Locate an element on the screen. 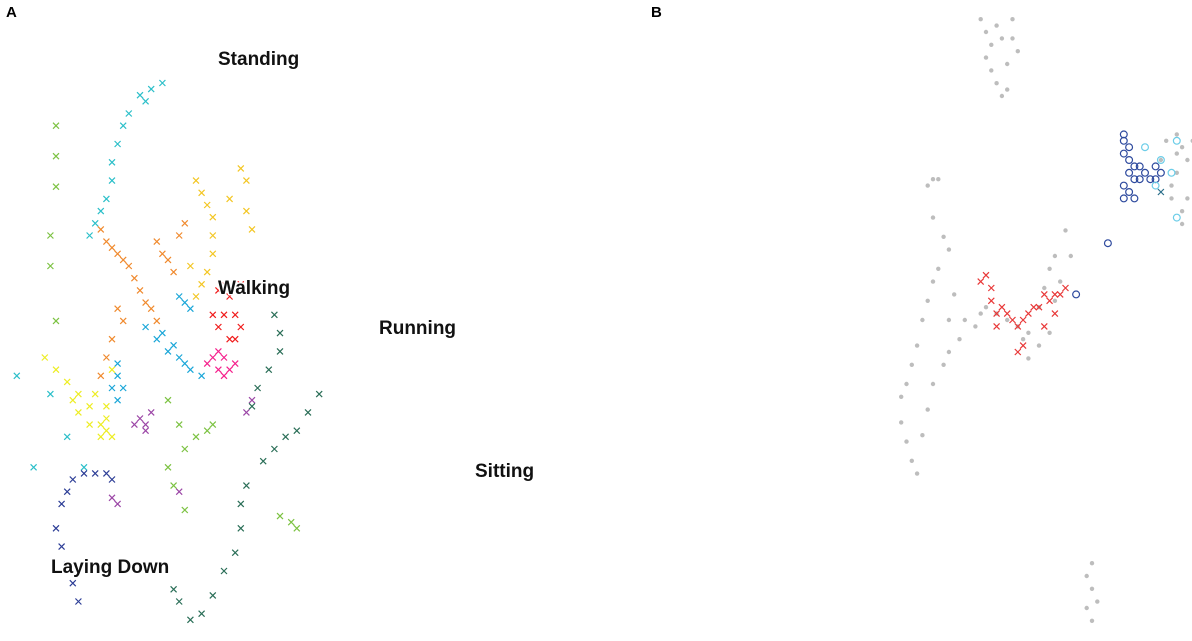 Image resolution: width=1192 pixels, height=641 pixels. cluster-label-running: Running is located at coordinates (417, 328).